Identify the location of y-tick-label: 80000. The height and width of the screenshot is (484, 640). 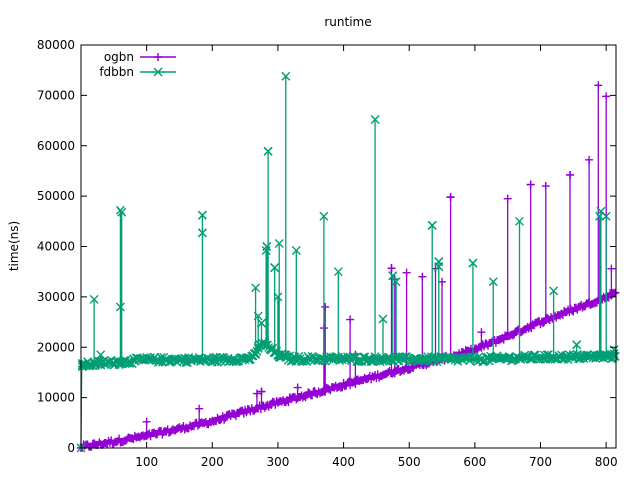
(56, 45).